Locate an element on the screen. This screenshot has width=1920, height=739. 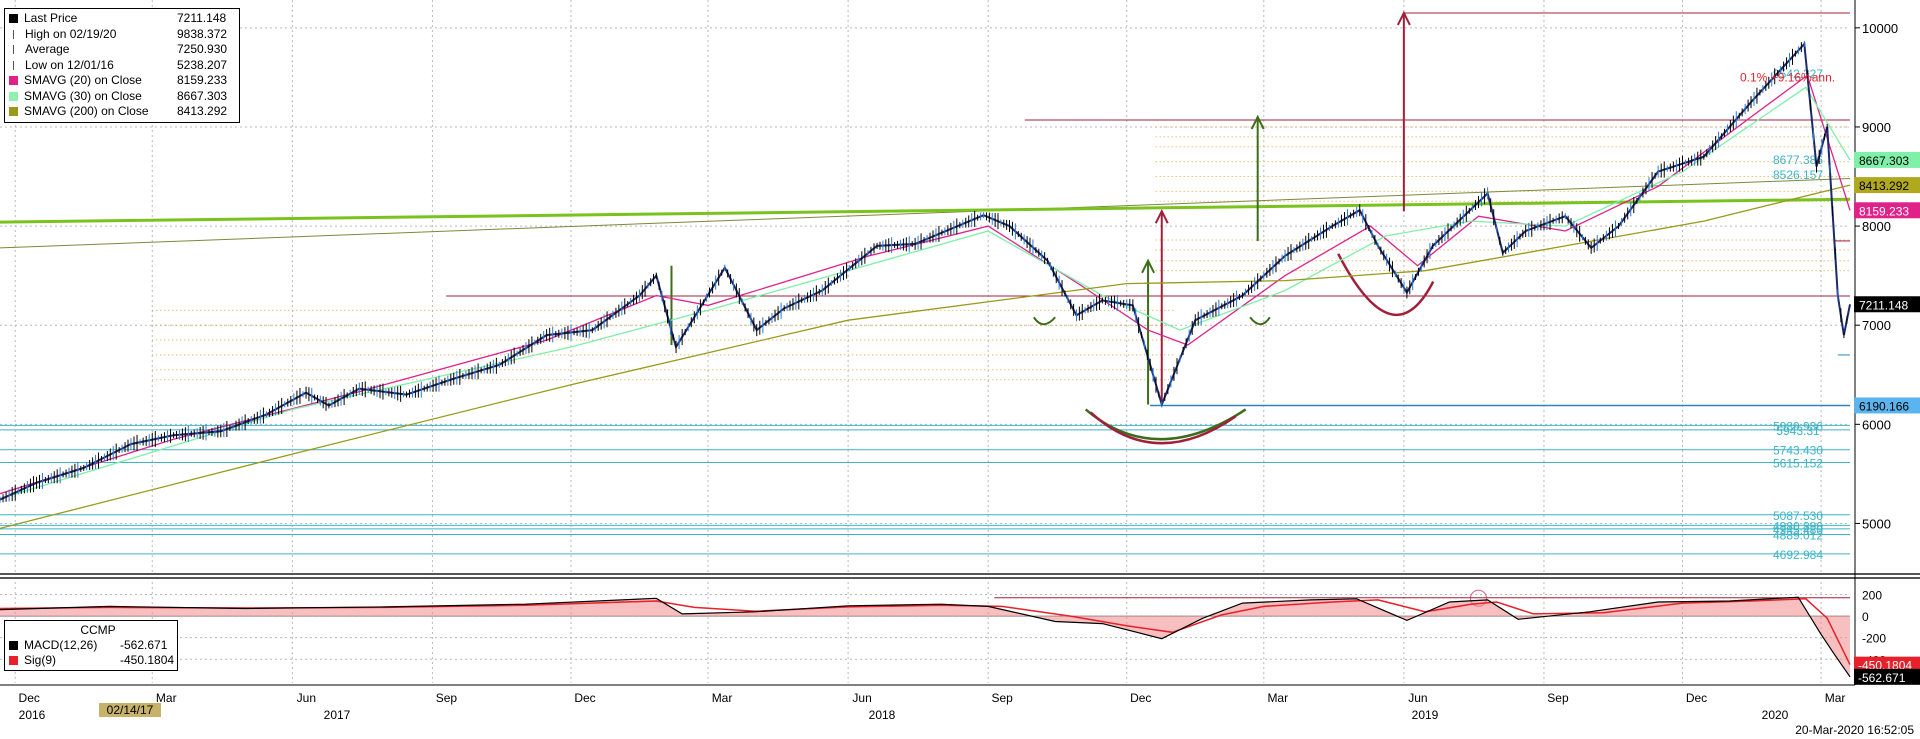
legend-value: 7211.148 is located at coordinates (202, 18).